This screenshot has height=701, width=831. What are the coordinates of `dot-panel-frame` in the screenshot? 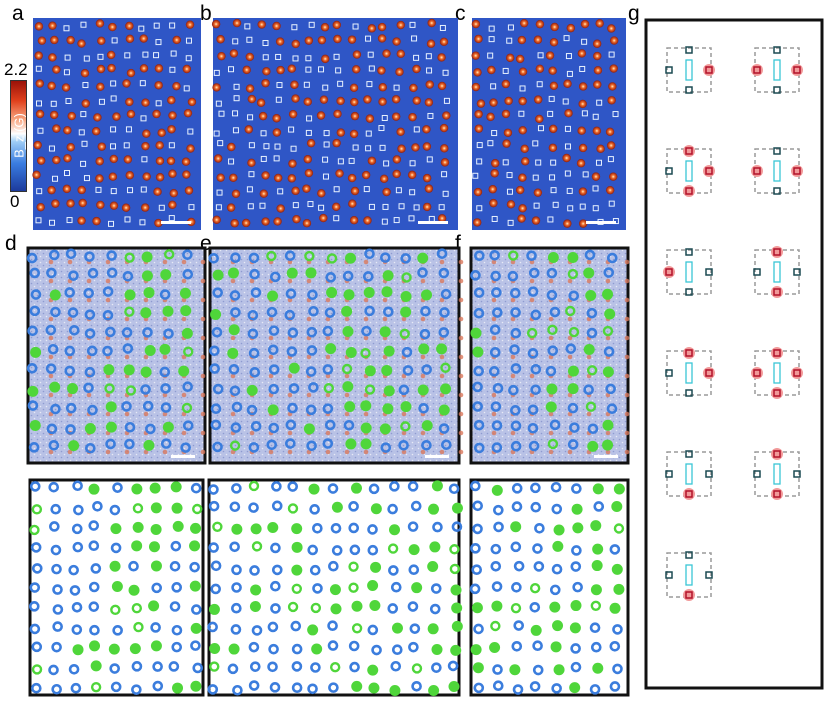 It's located at (549, 587).